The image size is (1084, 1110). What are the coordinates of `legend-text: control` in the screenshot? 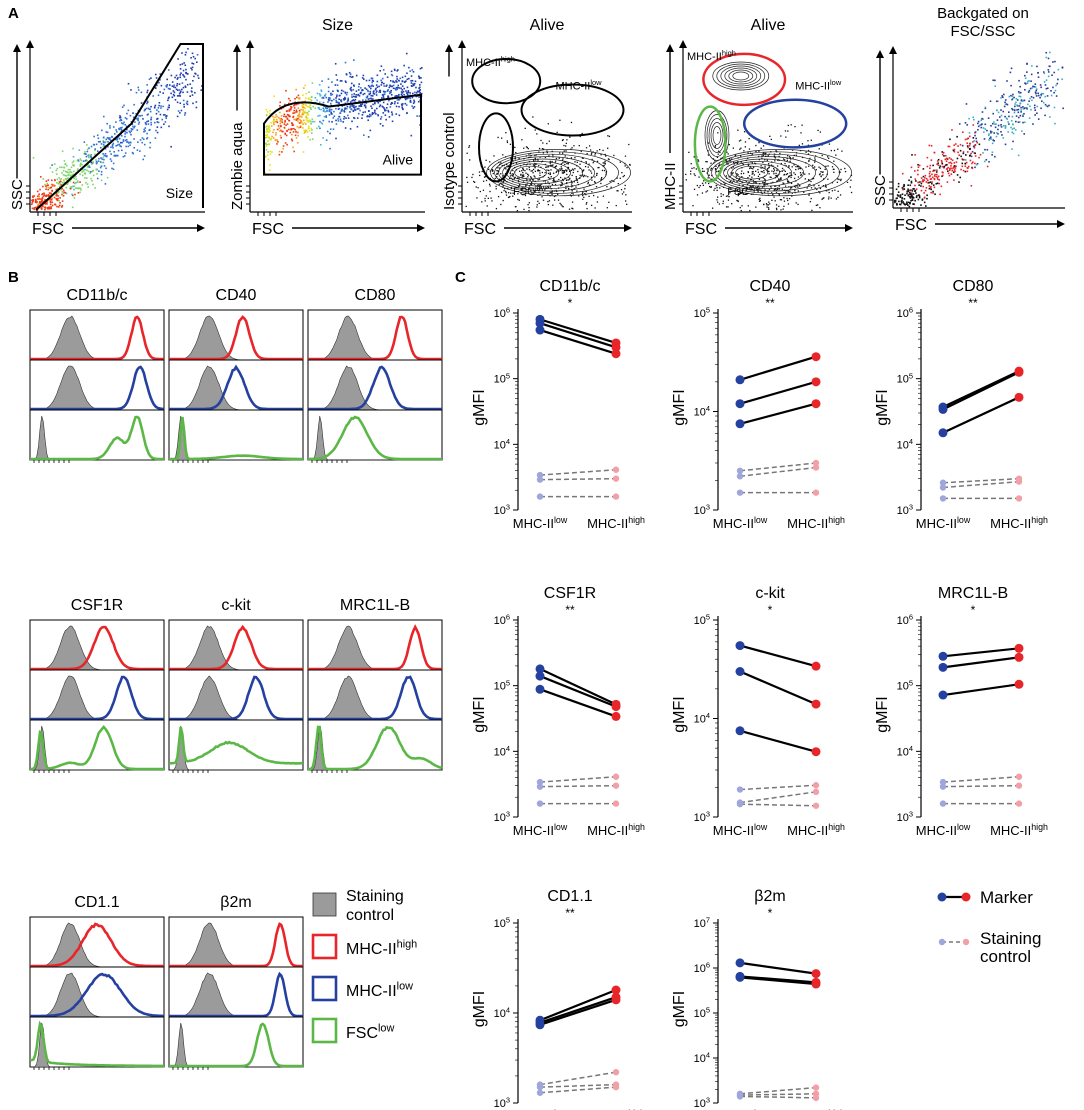 It's located at (1005, 956).